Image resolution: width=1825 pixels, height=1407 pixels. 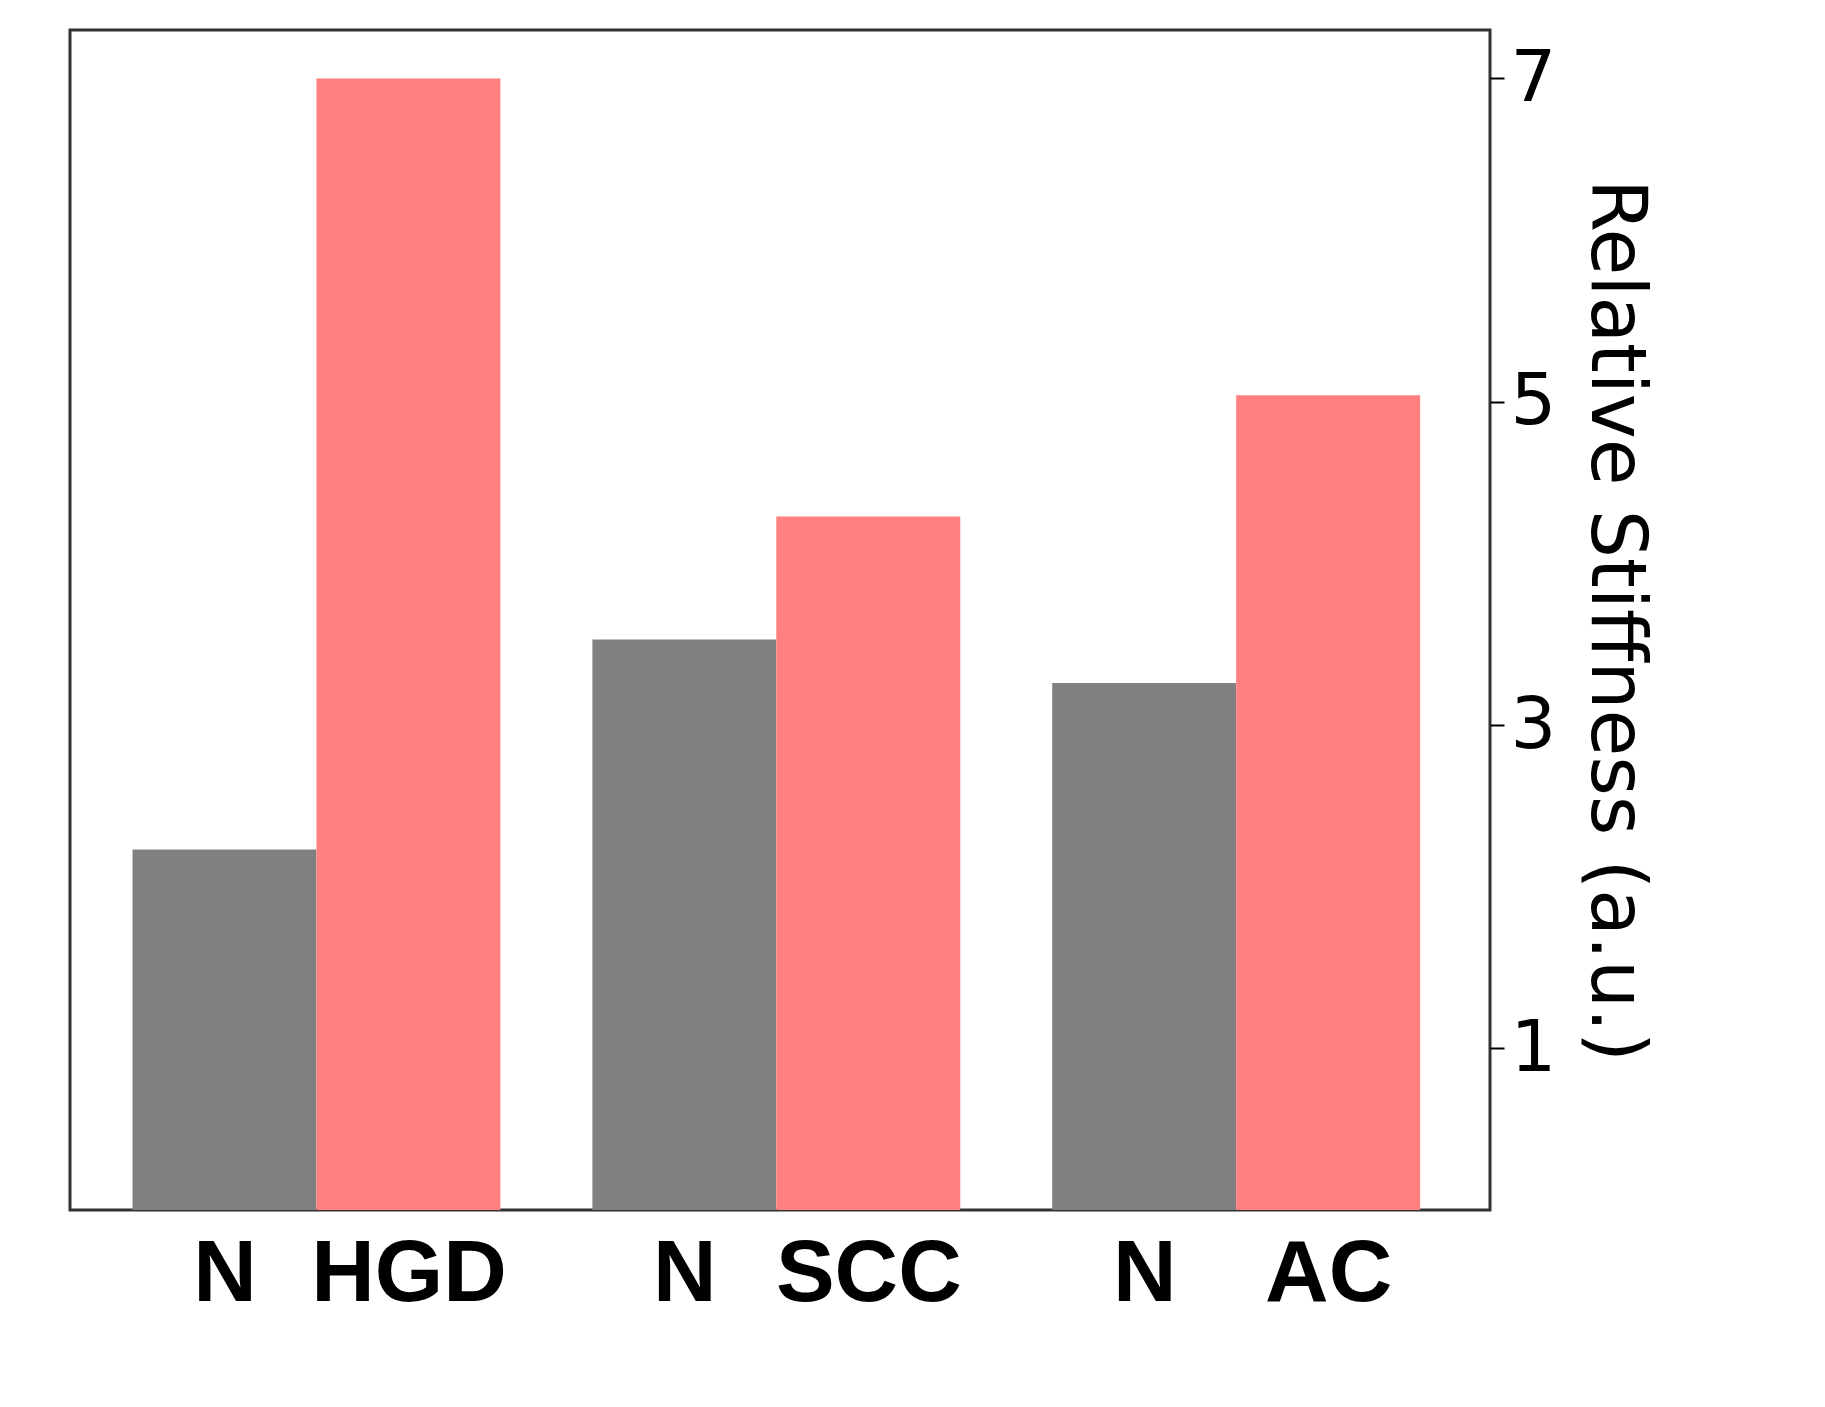 I want to click on y-tick-label: 1, so click(x=1533, y=1045).